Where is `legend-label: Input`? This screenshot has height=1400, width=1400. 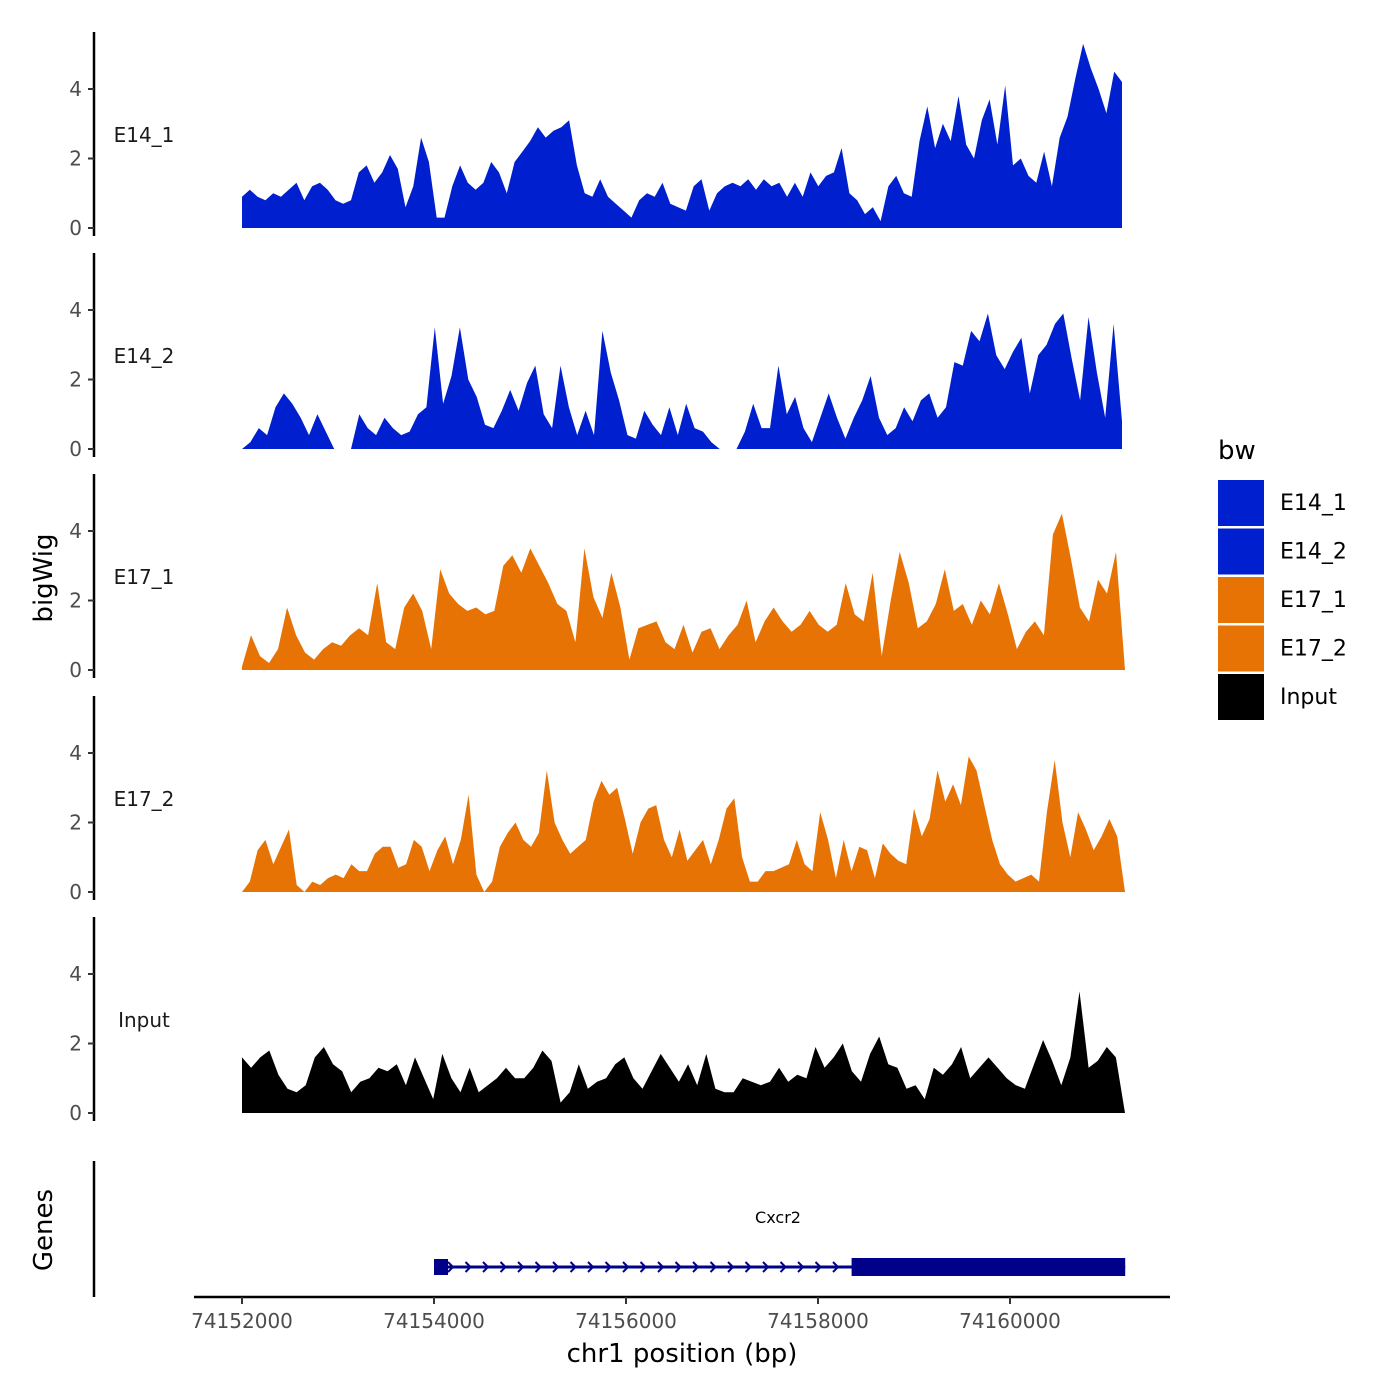 legend-label: Input is located at coordinates (1308, 697).